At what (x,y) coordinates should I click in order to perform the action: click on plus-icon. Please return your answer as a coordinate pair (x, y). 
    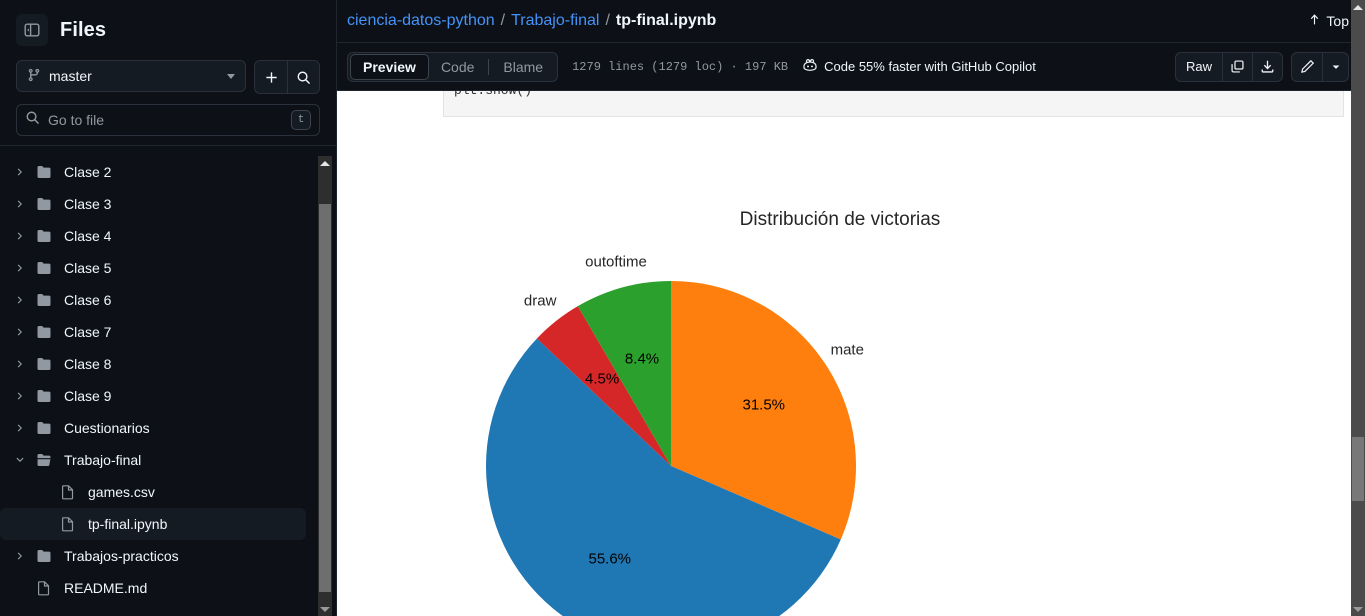
    Looking at the image, I should click on (271, 77).